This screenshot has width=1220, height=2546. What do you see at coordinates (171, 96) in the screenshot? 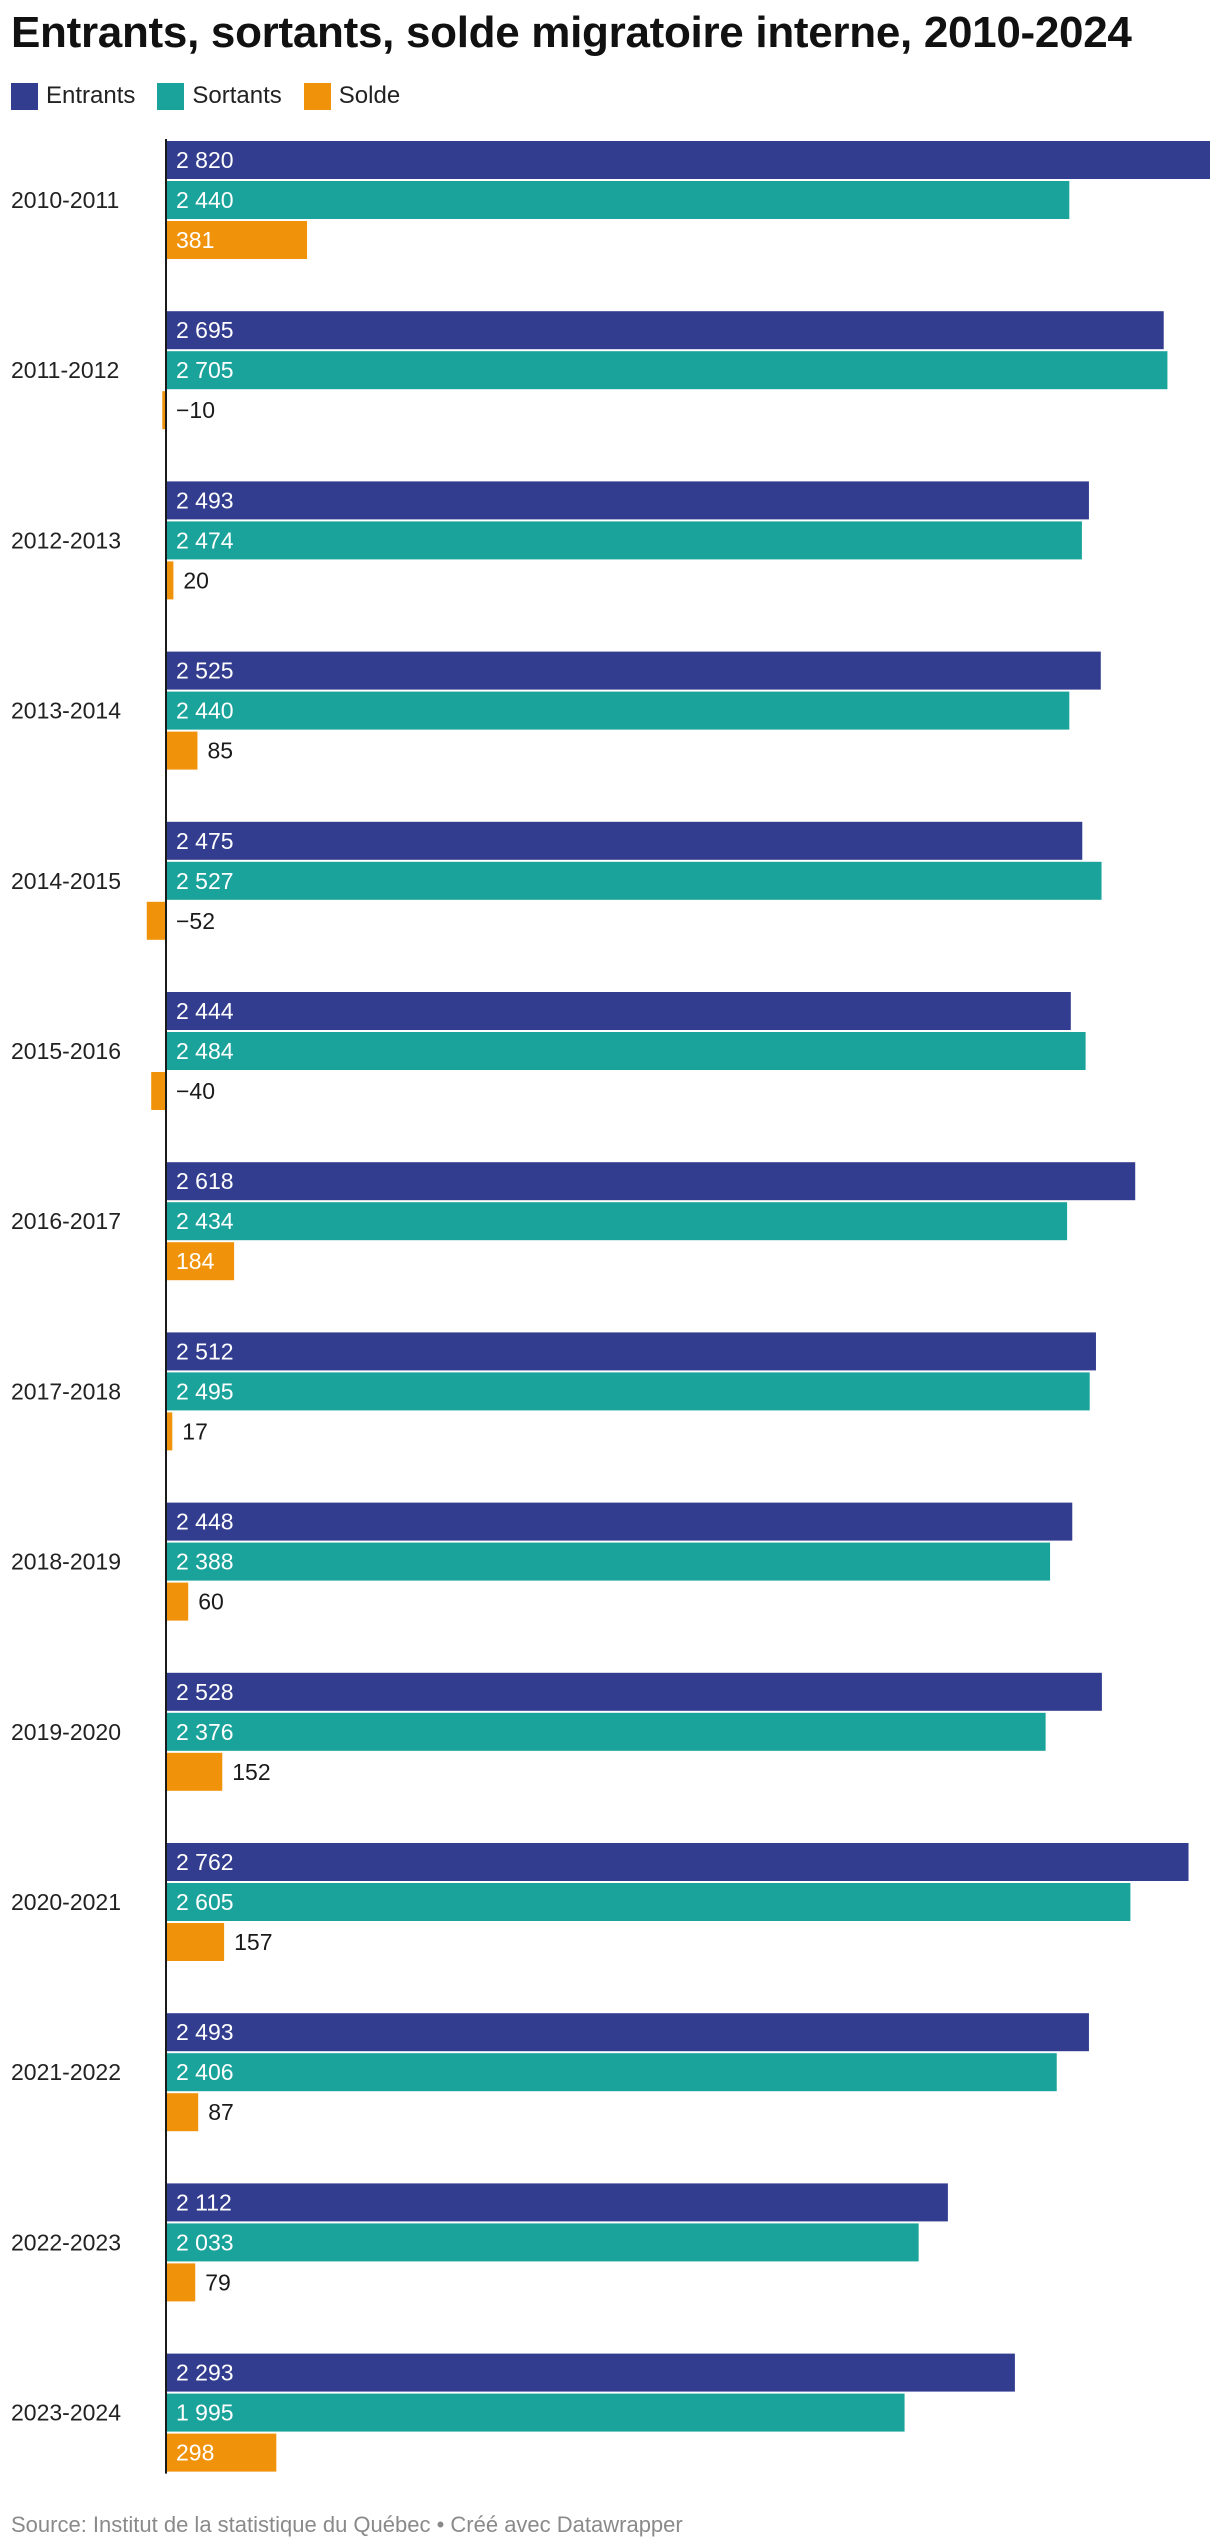
I see `legend-swatch-sortants` at bounding box center [171, 96].